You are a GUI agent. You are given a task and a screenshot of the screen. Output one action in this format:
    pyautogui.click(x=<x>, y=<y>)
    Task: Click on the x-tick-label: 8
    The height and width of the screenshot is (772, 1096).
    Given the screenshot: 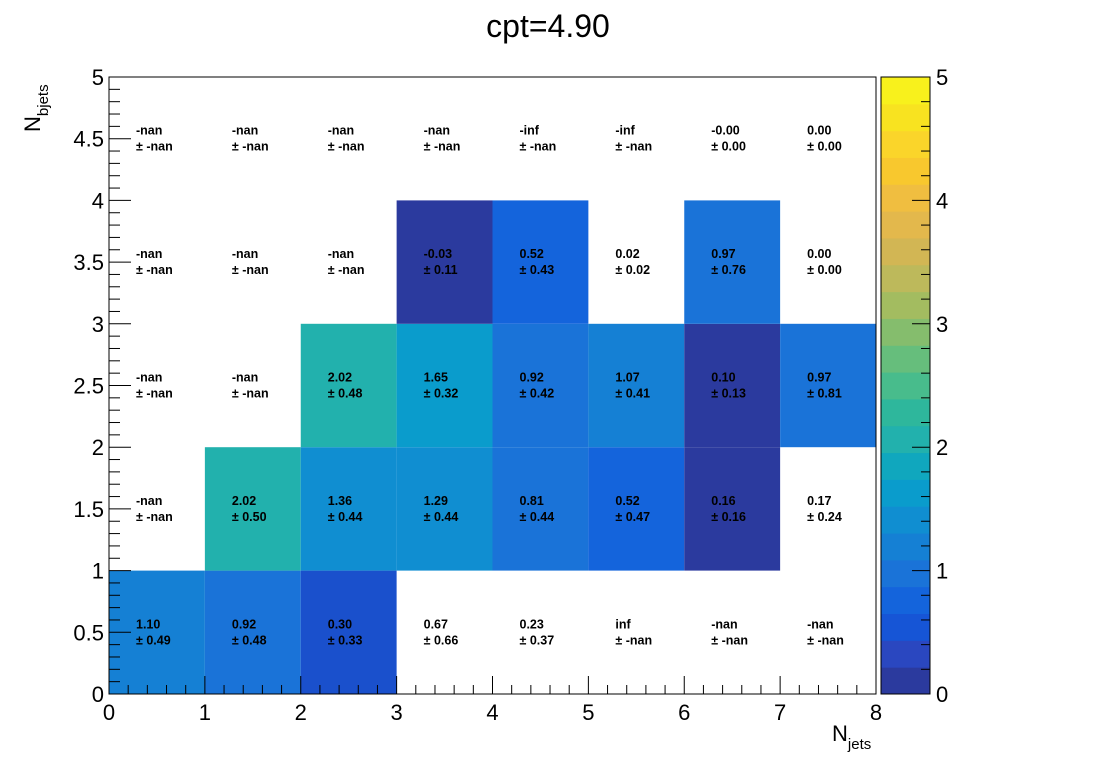 What is the action you would take?
    pyautogui.click(x=876, y=712)
    